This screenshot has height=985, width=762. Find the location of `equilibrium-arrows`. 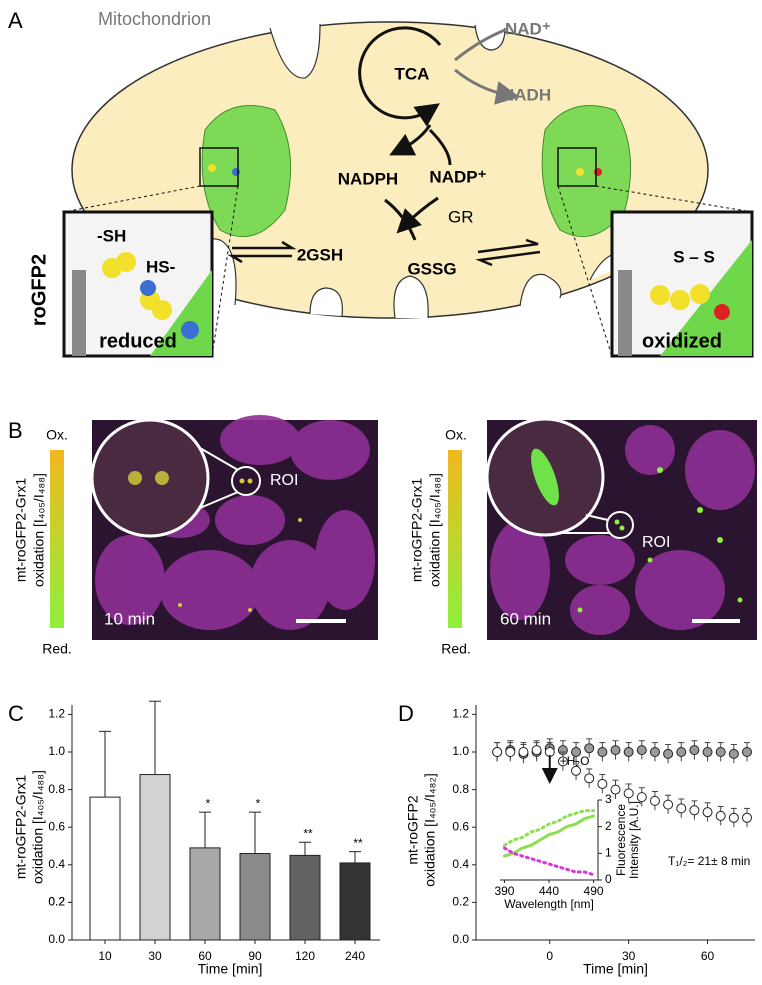

equilibrium-arrows is located at coordinates (384, 252).